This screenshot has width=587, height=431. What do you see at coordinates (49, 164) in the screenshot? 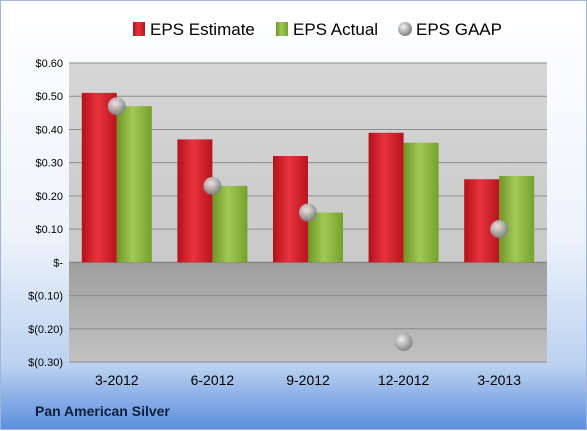
I see `y-tick-label: $0.30` at bounding box center [49, 164].